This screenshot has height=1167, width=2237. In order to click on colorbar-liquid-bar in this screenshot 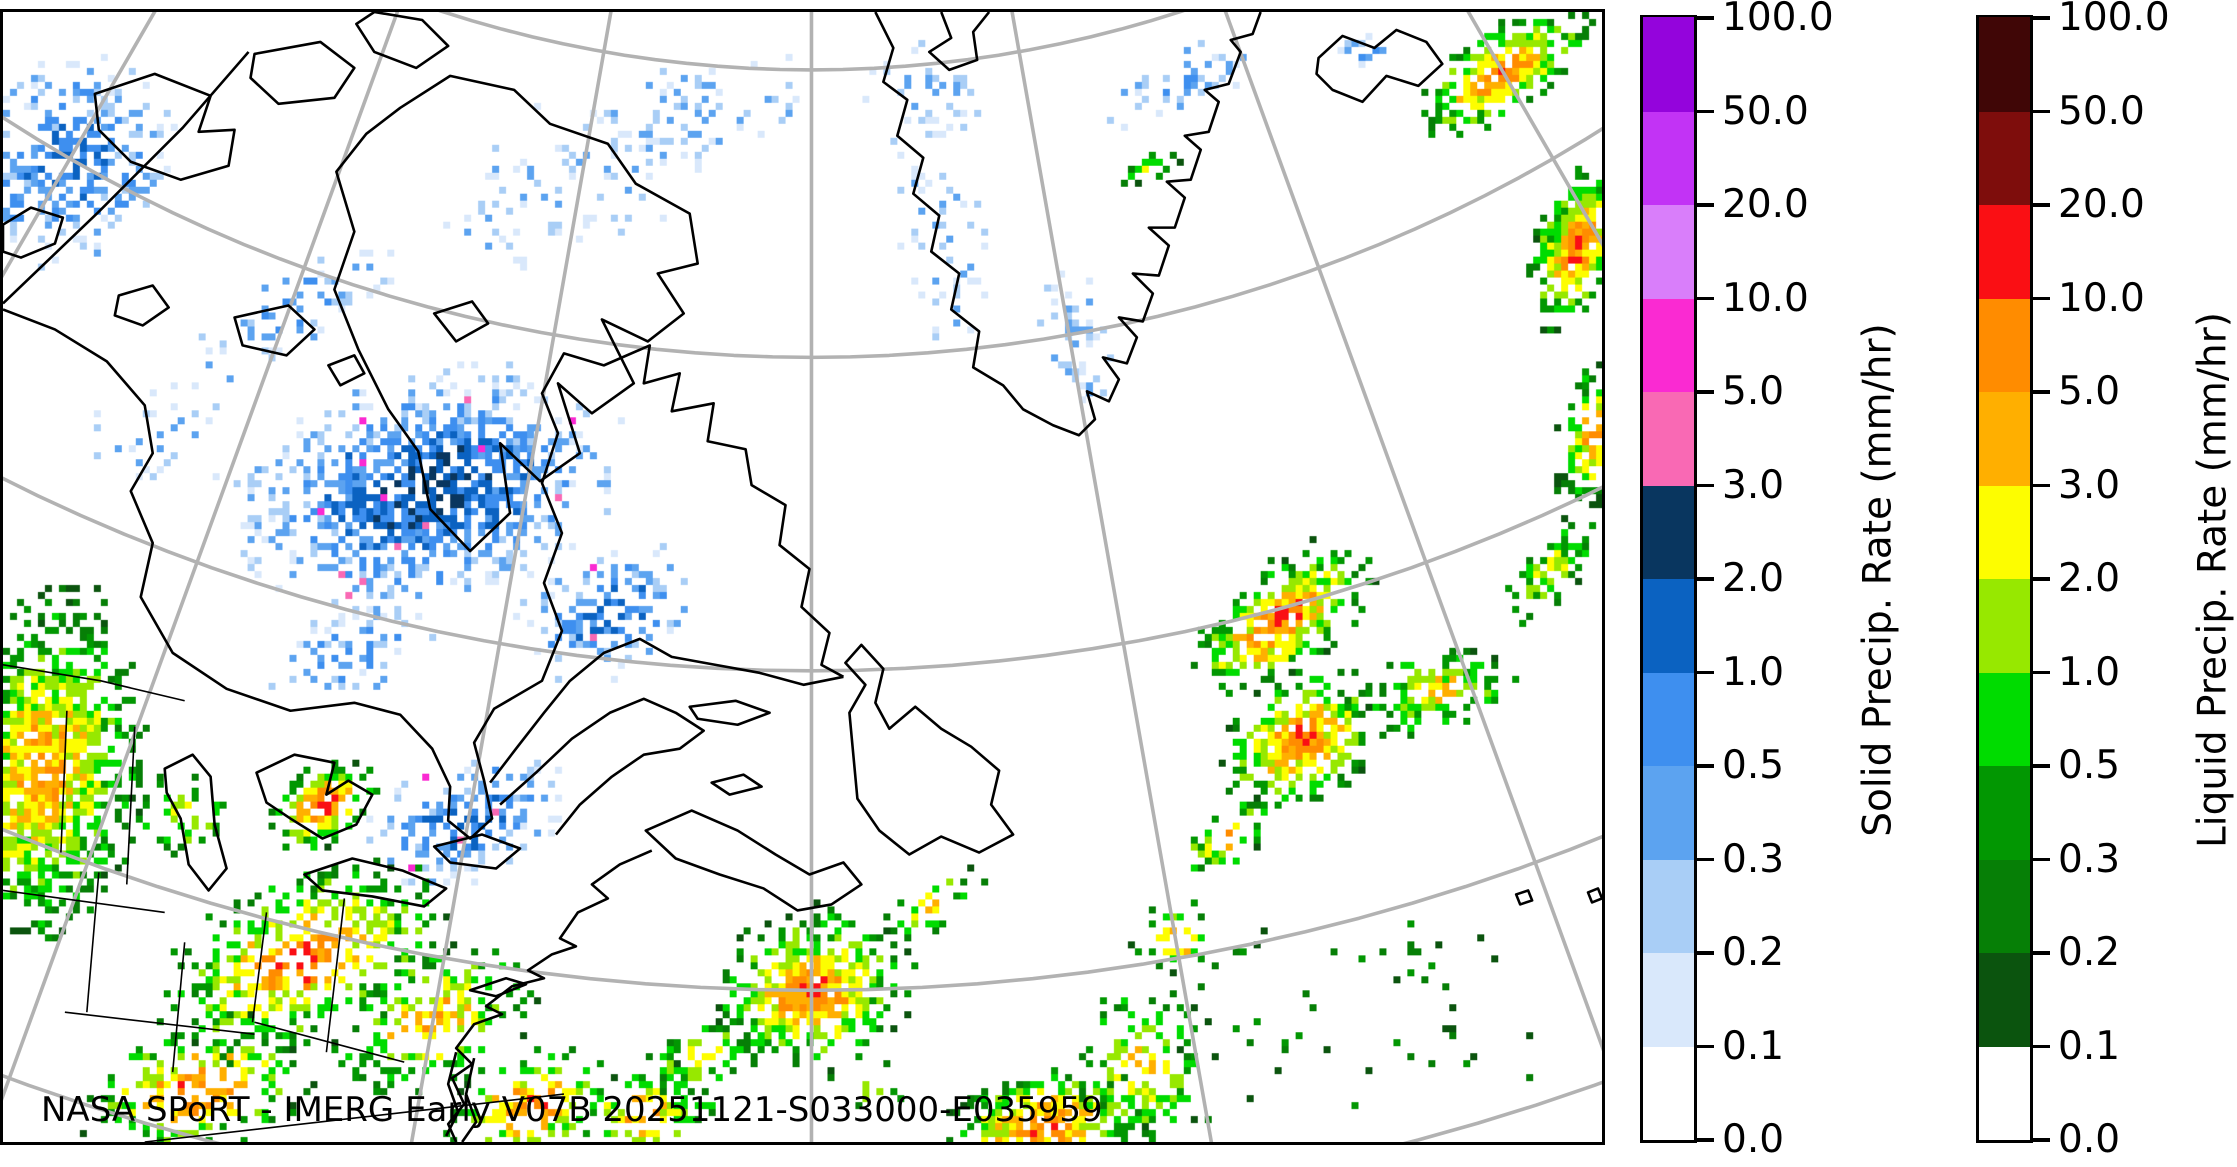, I will do `click(2004, 579)`.